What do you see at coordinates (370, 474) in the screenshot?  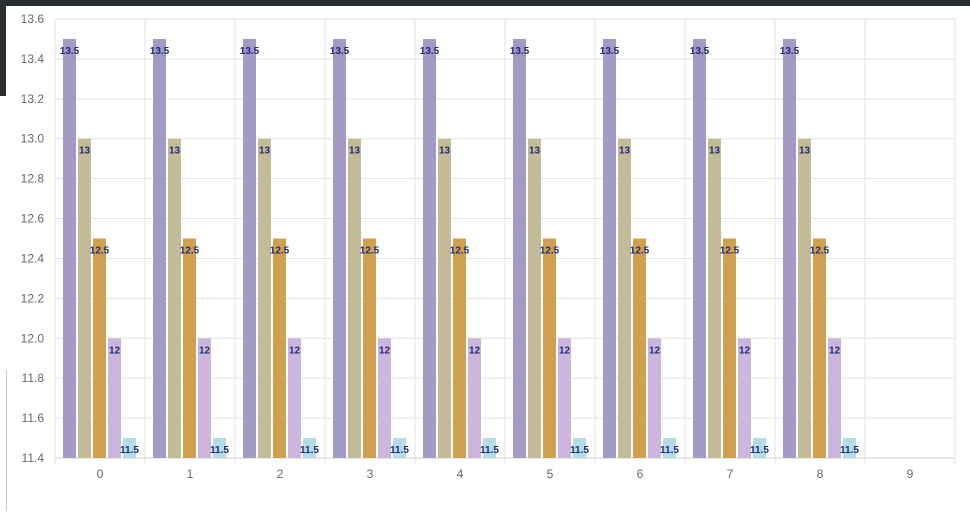 I see `x-tick-label: 3` at bounding box center [370, 474].